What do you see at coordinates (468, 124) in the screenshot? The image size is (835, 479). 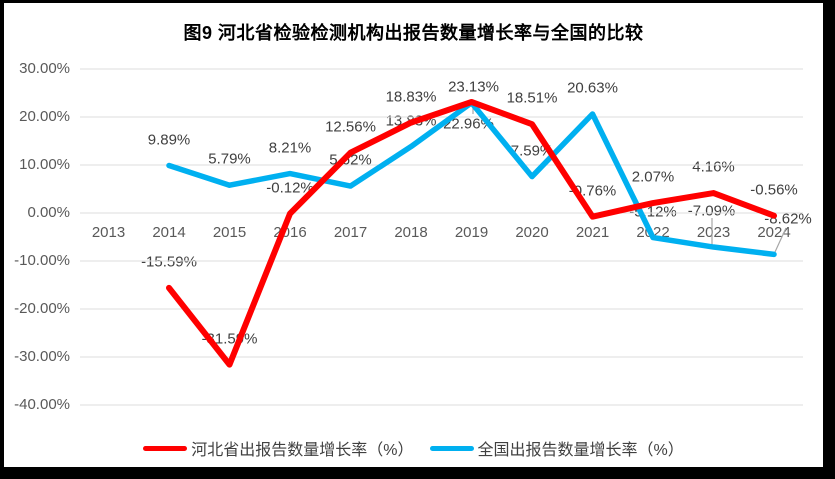 I see `data-label: 22.96%` at bounding box center [468, 124].